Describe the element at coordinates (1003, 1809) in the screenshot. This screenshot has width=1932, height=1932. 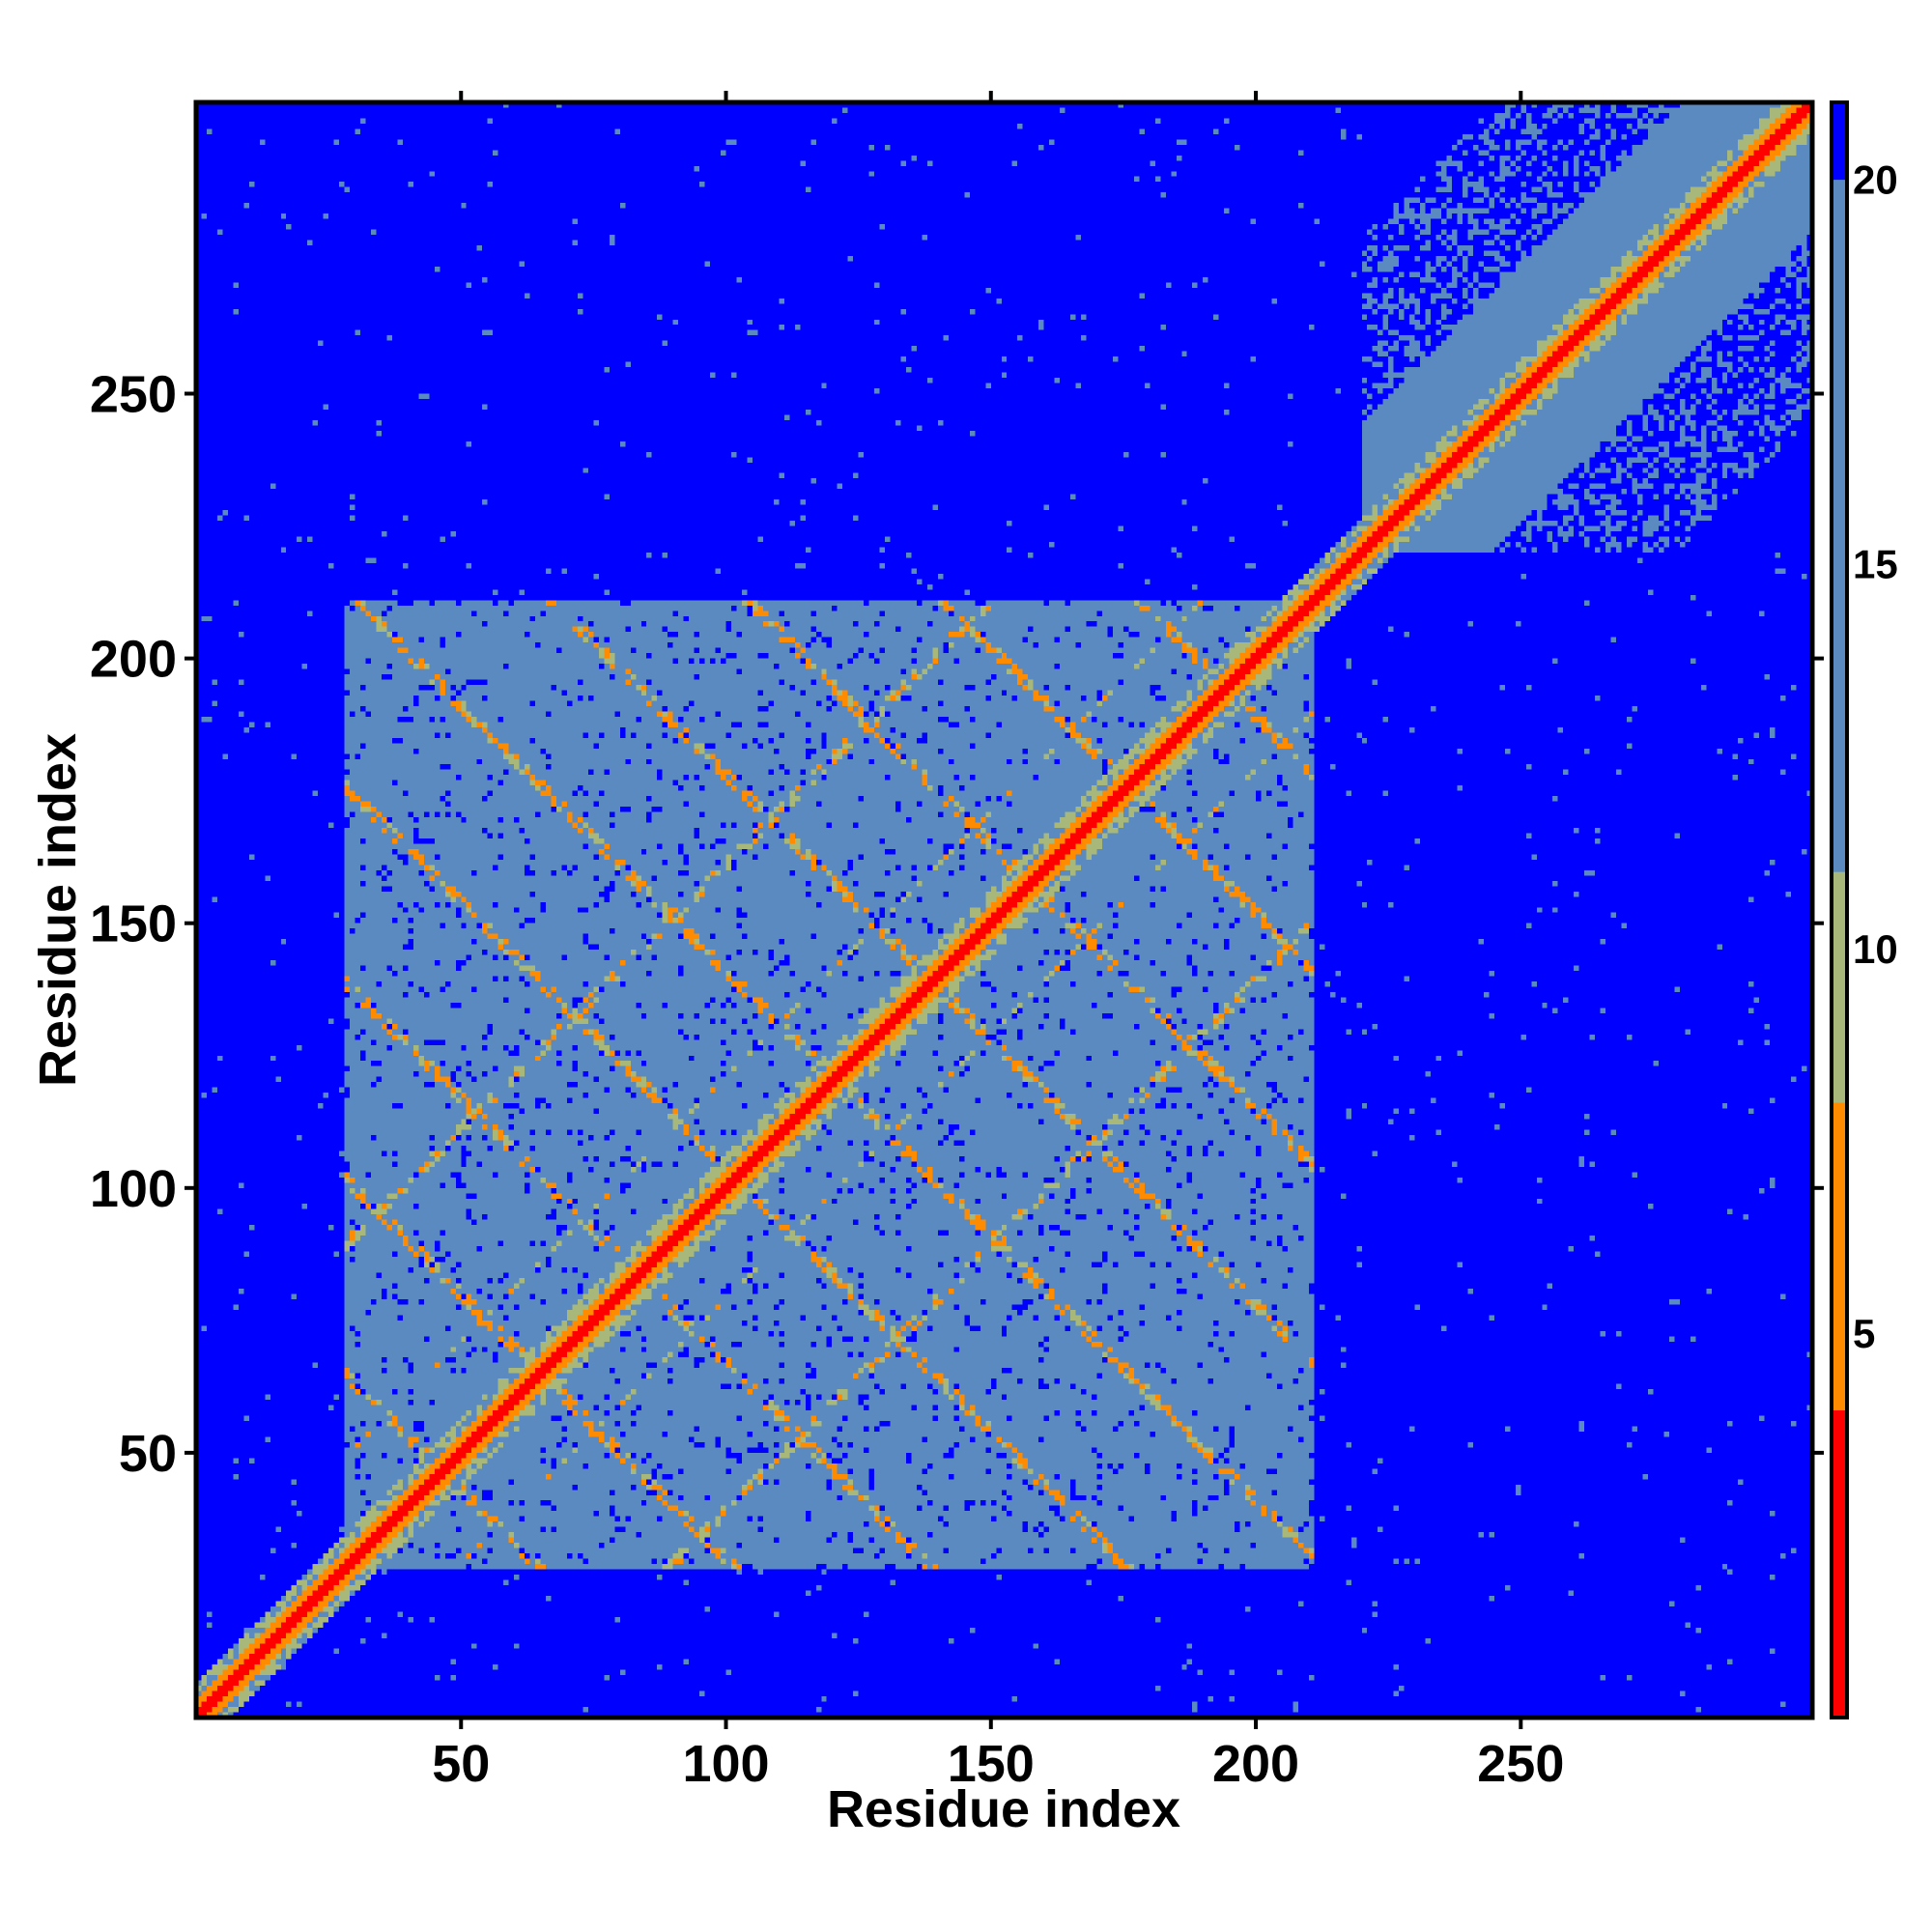
I see `x-axis-label: Residue index` at that location.